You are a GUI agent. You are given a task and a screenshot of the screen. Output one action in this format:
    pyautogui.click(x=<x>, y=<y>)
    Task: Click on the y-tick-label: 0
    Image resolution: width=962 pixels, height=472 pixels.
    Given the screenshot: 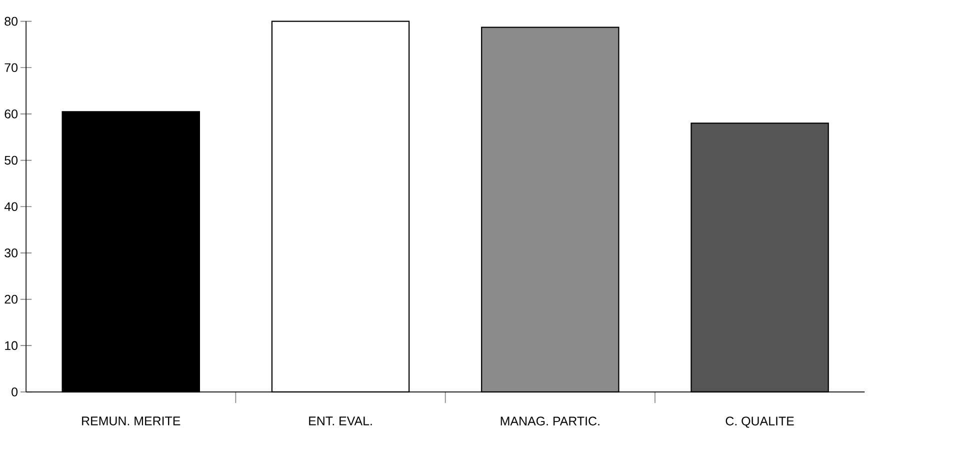 What is the action you would take?
    pyautogui.click(x=15, y=392)
    